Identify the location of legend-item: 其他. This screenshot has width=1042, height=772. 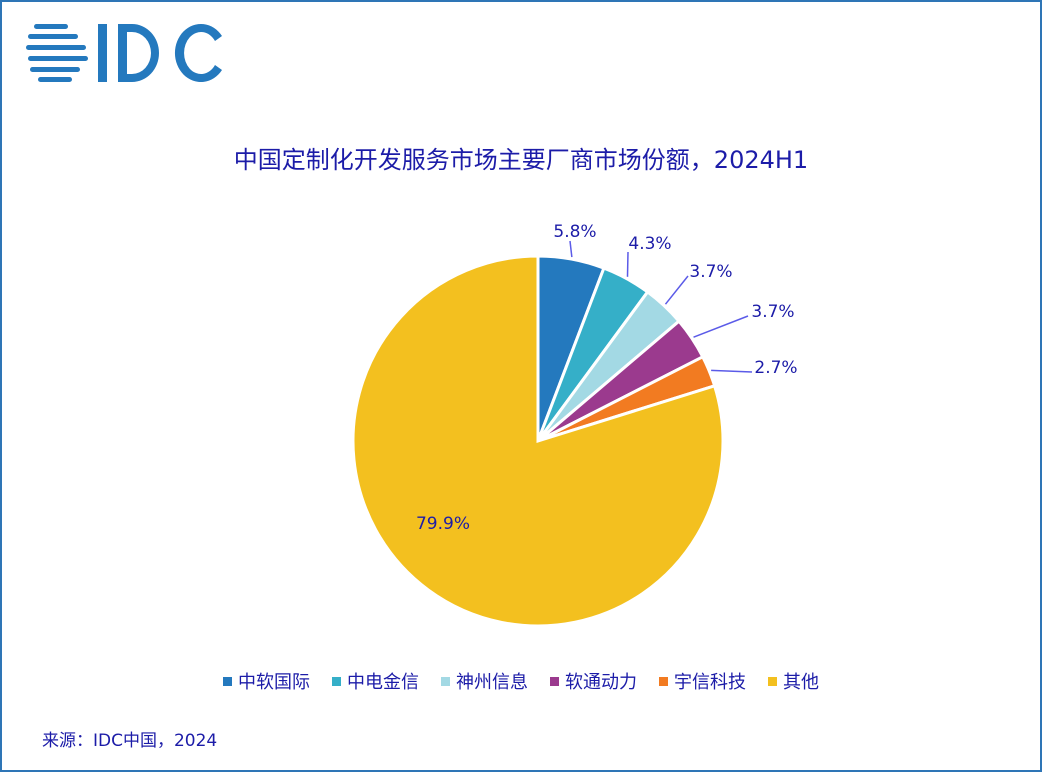
(793, 681).